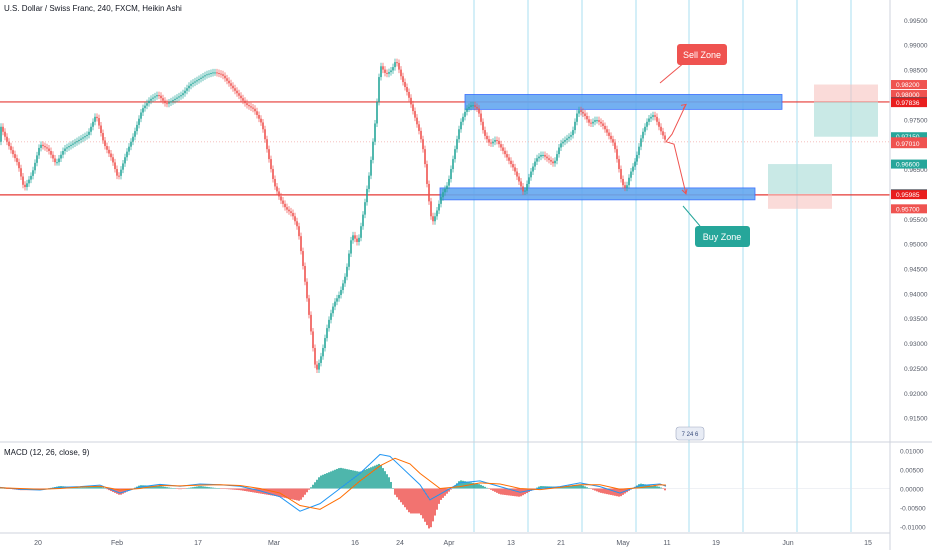 Image resolution: width=932 pixels, height=550 pixels. I want to click on buy-callout-box, so click(722, 236).